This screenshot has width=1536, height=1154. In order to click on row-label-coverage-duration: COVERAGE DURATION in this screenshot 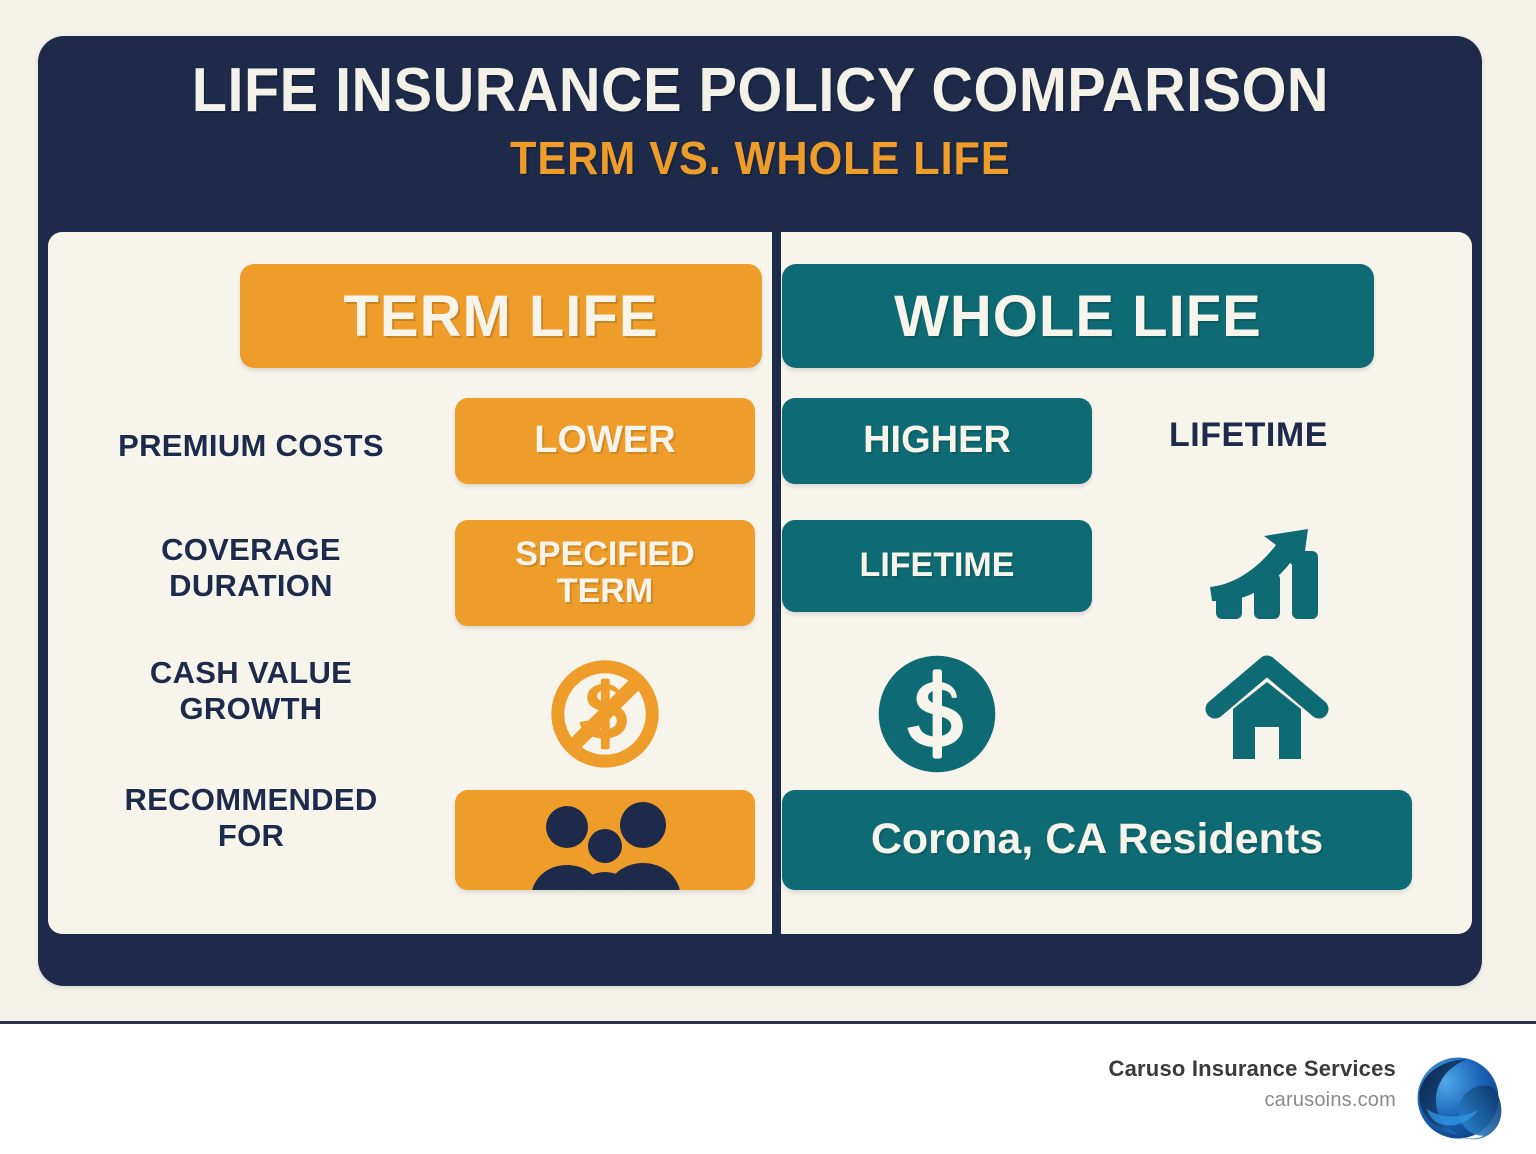, I will do `click(251, 568)`.